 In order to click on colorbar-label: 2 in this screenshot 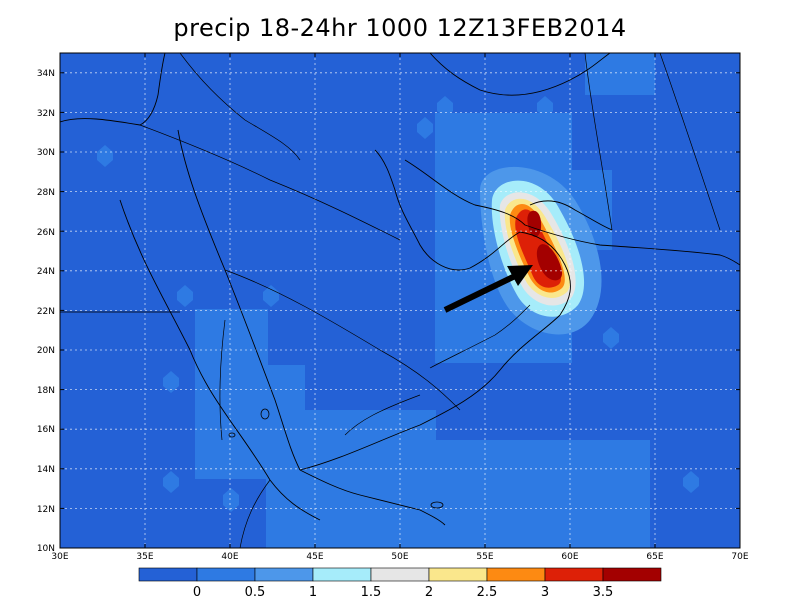, I will do `click(429, 592)`.